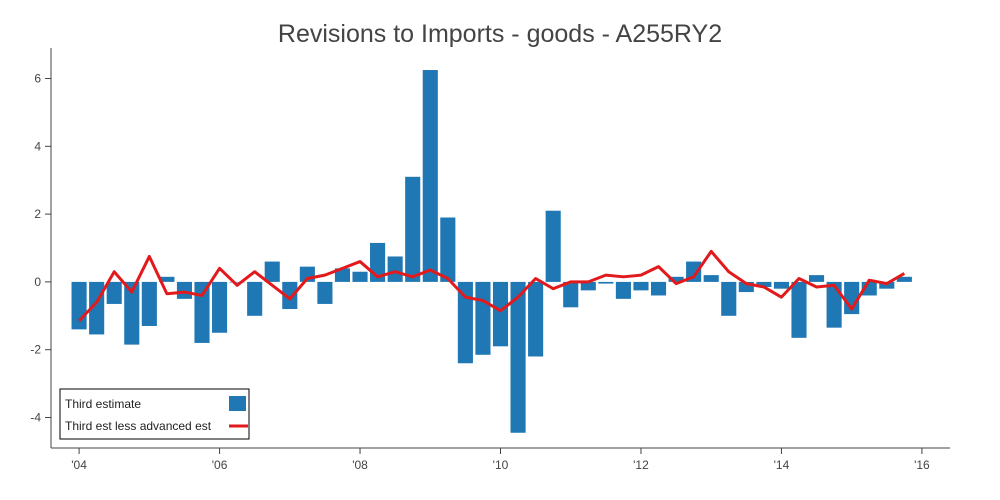 This screenshot has height=500, width=1000. Describe the element at coordinates (37, 214) in the screenshot. I see `y-tick-label: 2` at that location.